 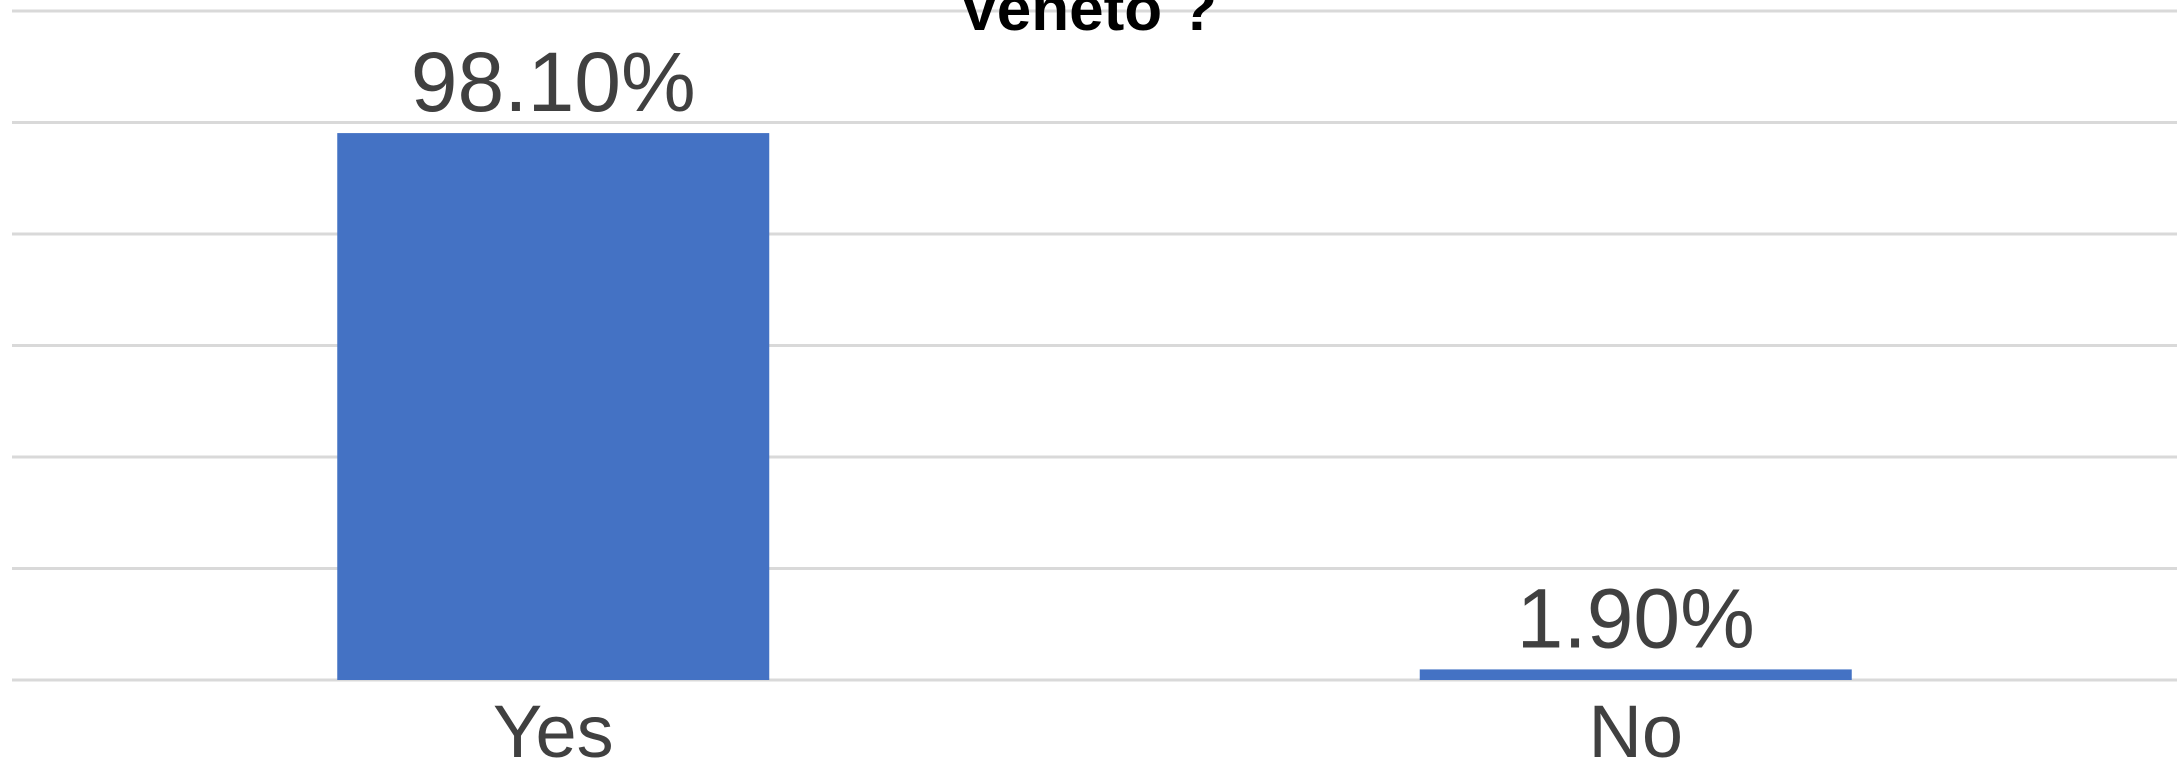 I want to click on data-label-yes: 98.10%, so click(x=553, y=82).